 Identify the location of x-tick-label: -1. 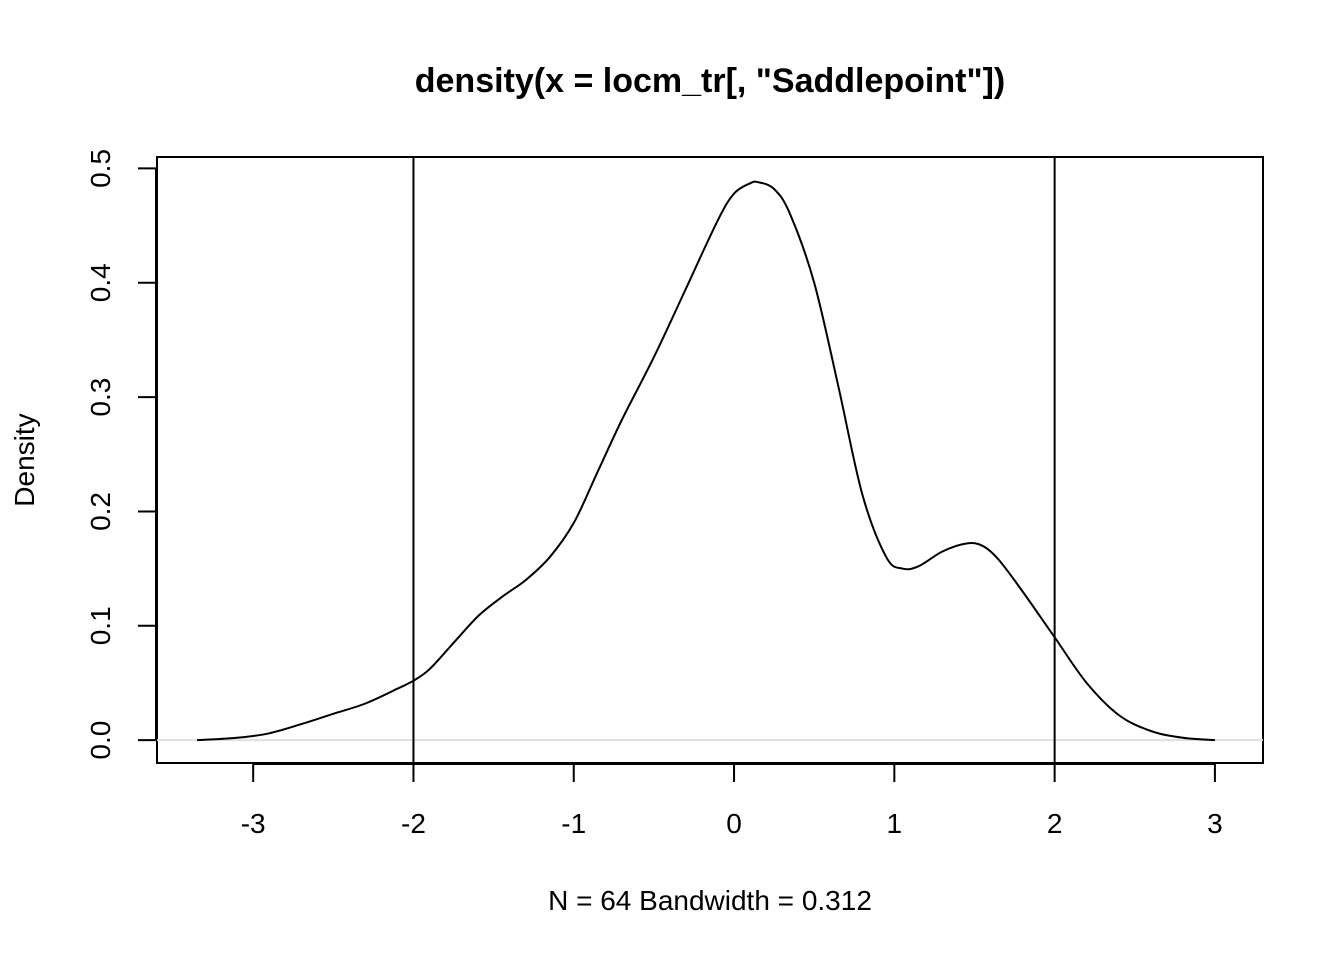
(573, 823).